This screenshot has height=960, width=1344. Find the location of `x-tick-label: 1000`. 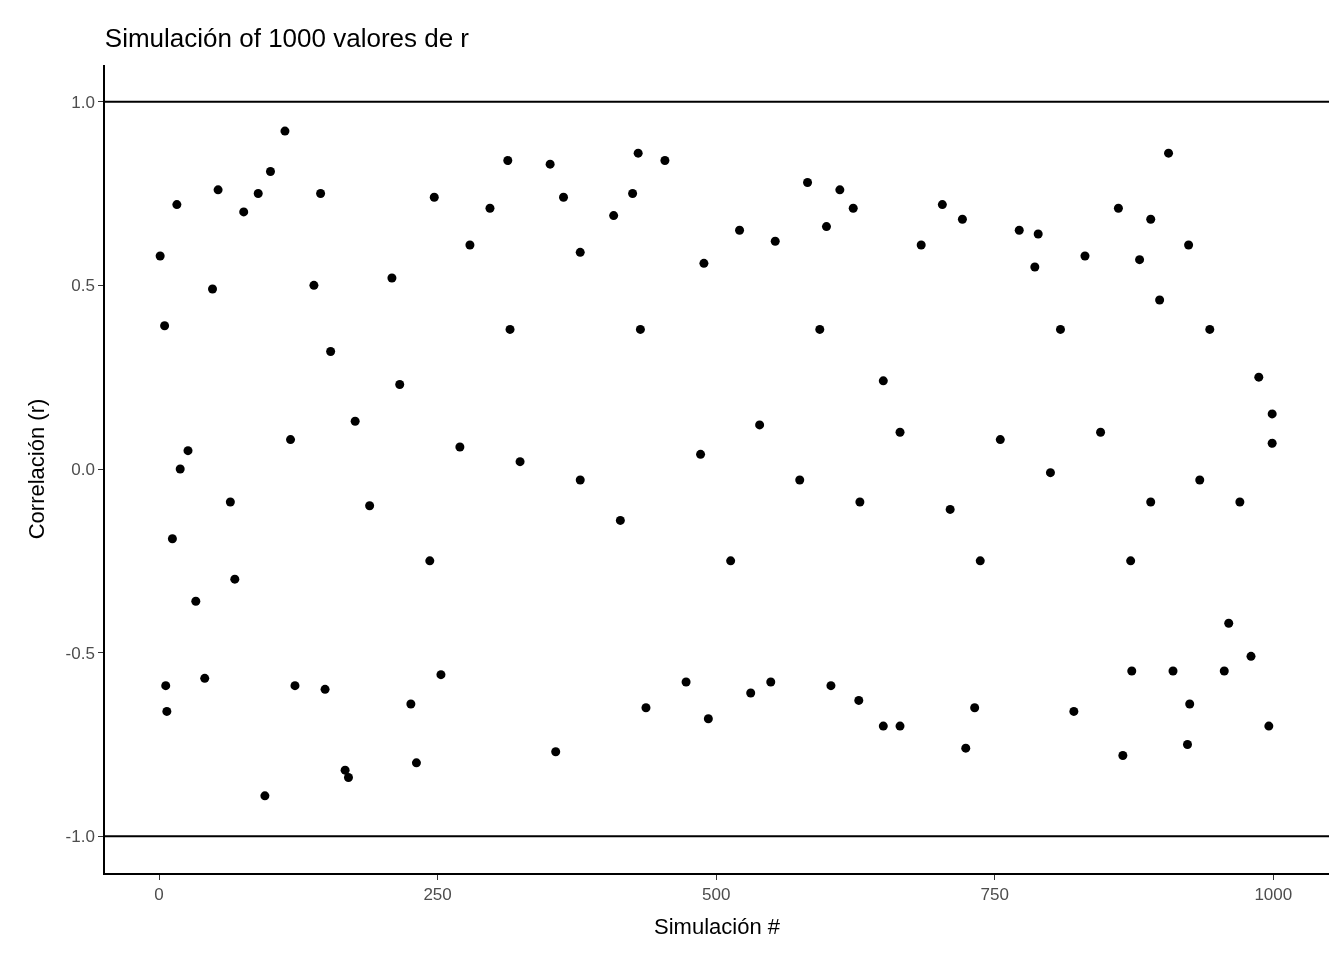

x-tick-label: 1000 is located at coordinates (1273, 895).